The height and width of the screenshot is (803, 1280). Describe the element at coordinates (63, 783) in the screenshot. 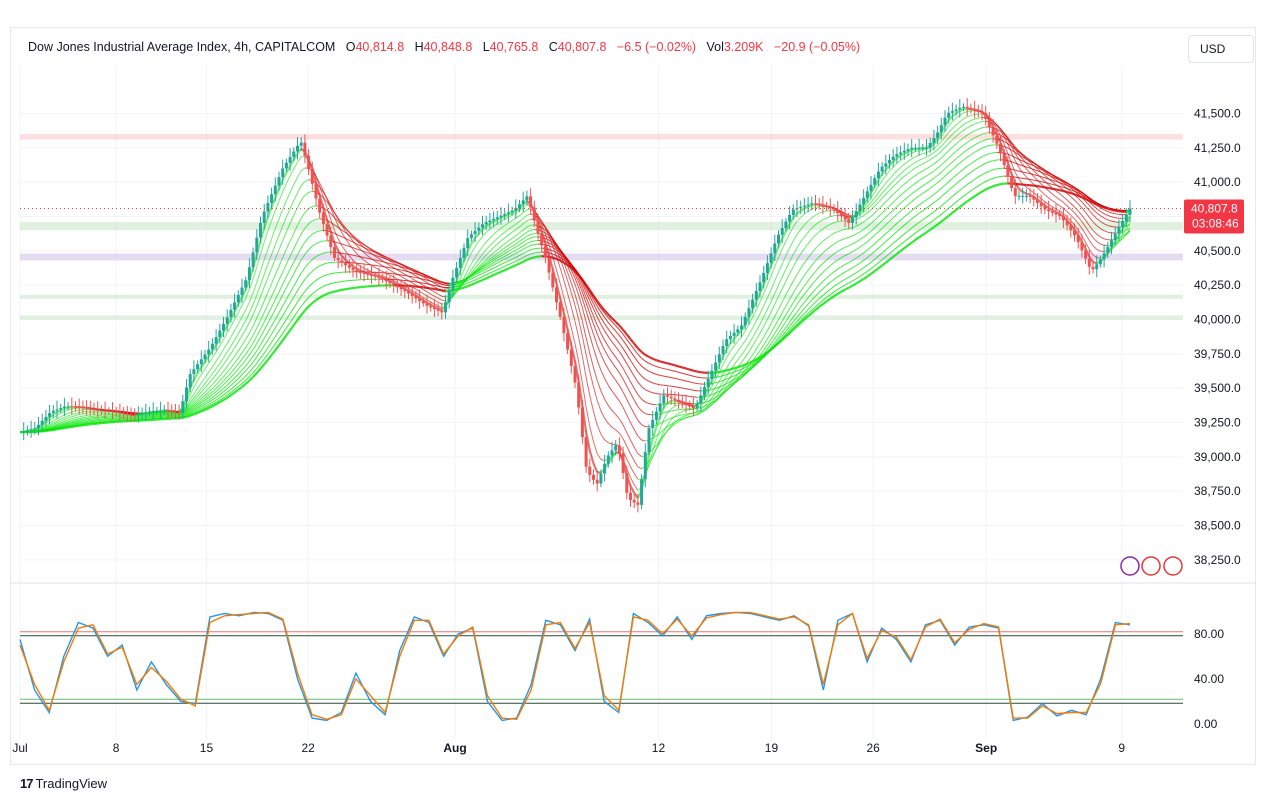

I see `tradingview-logo: 17 TradingView` at that location.